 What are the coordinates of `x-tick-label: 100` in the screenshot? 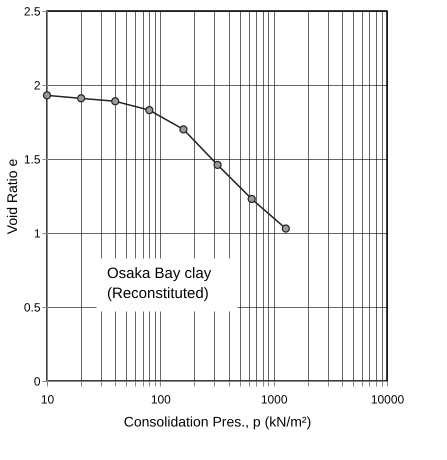 It's located at (161, 399).